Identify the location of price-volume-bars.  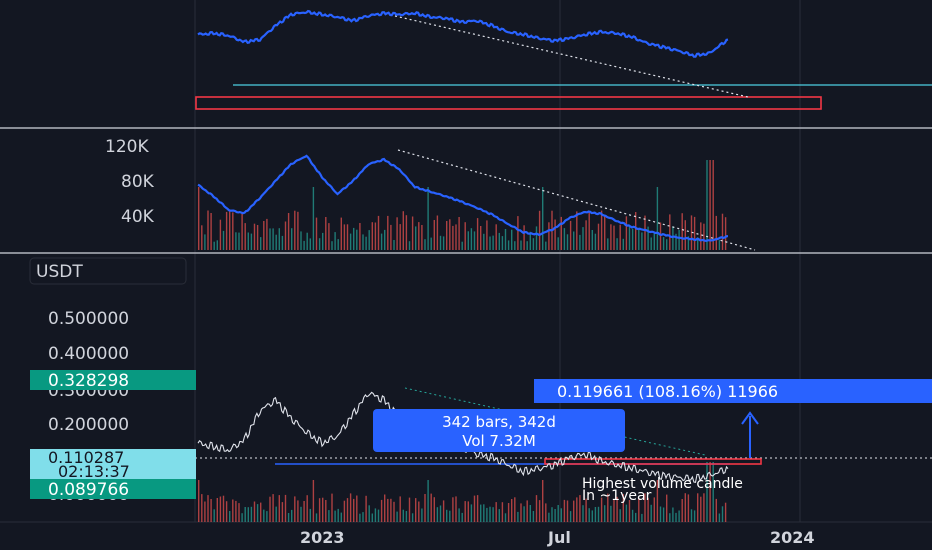
(462, 492).